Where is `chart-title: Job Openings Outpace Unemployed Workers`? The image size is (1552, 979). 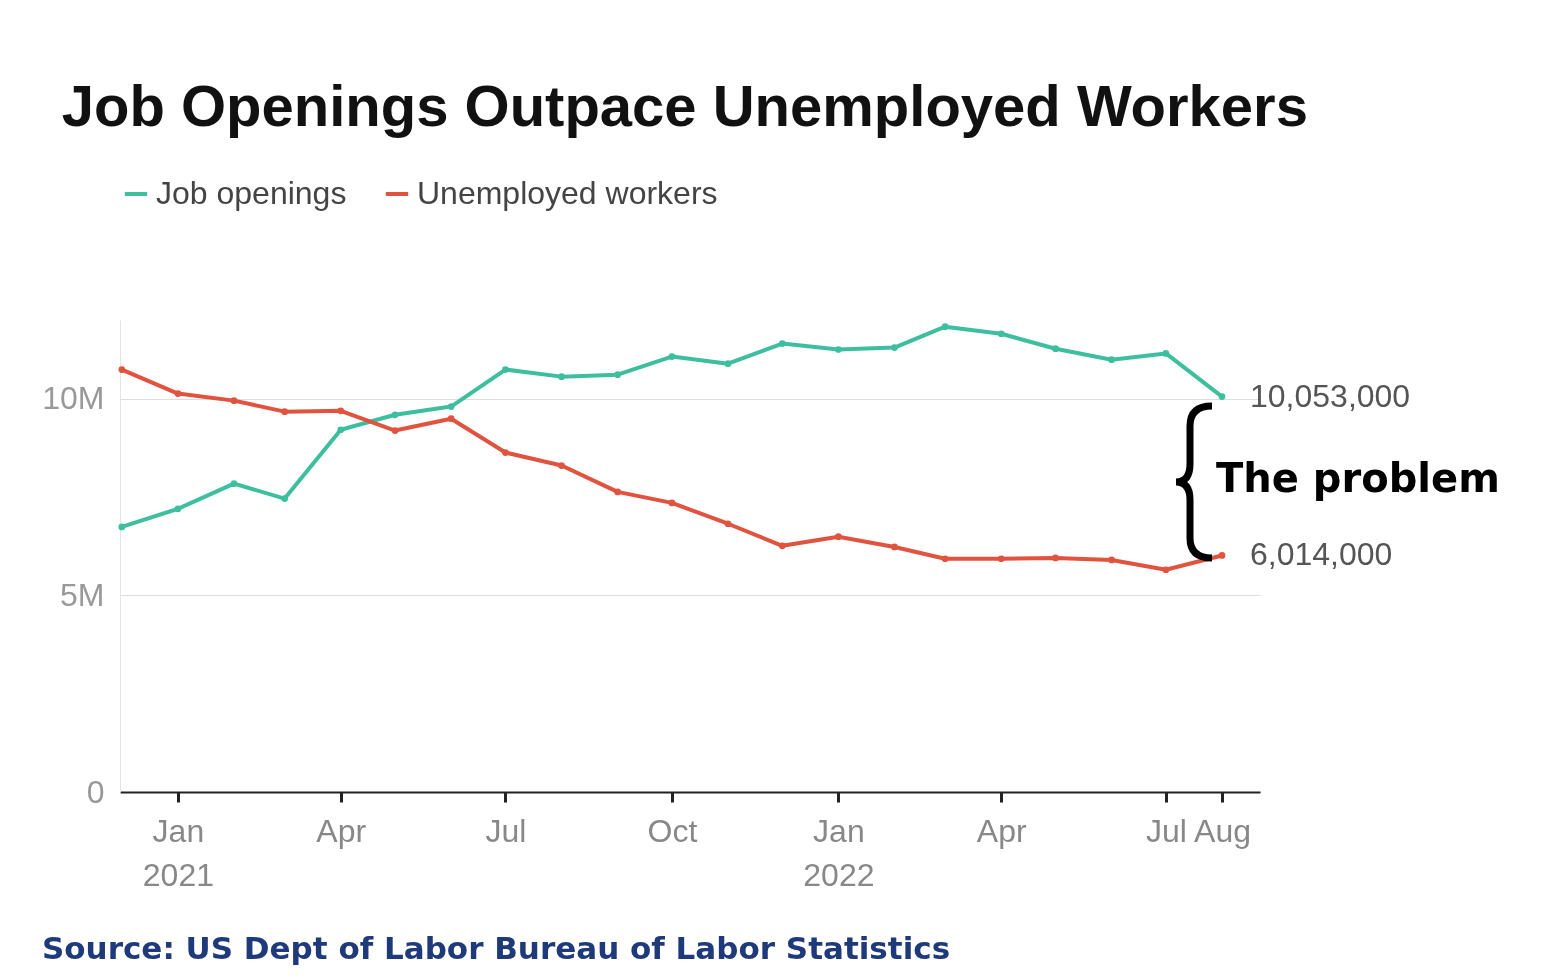 chart-title: Job Openings Outpace Unemployed Workers is located at coordinates (684, 105).